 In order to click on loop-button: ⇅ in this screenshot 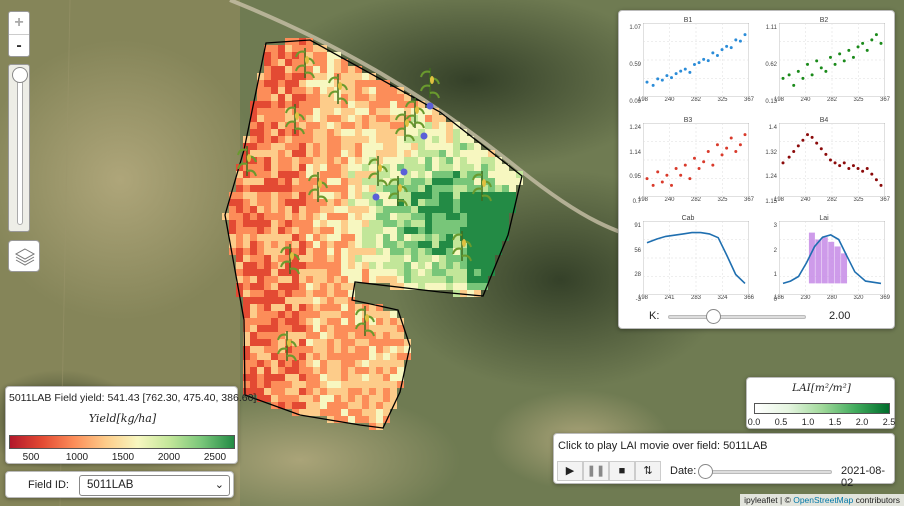, I will do `click(648, 471)`.